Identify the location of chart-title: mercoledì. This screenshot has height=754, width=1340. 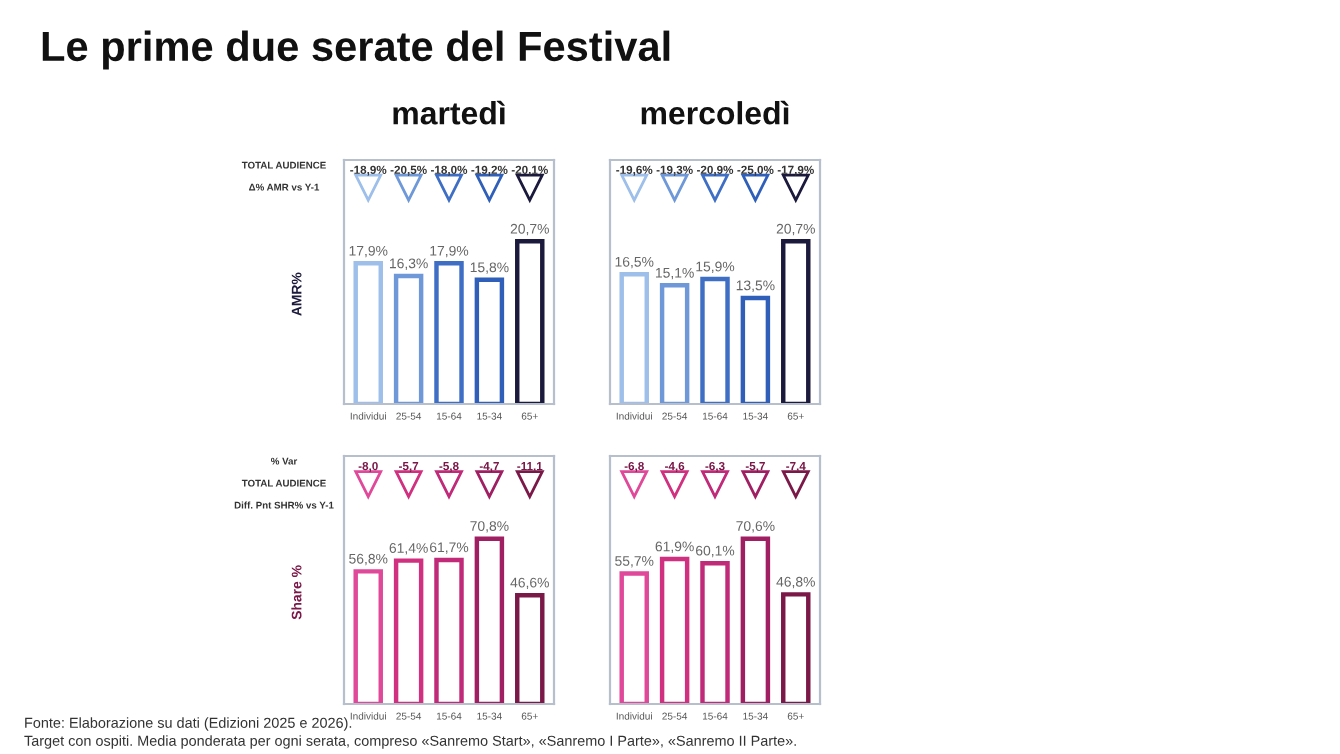
(715, 112).